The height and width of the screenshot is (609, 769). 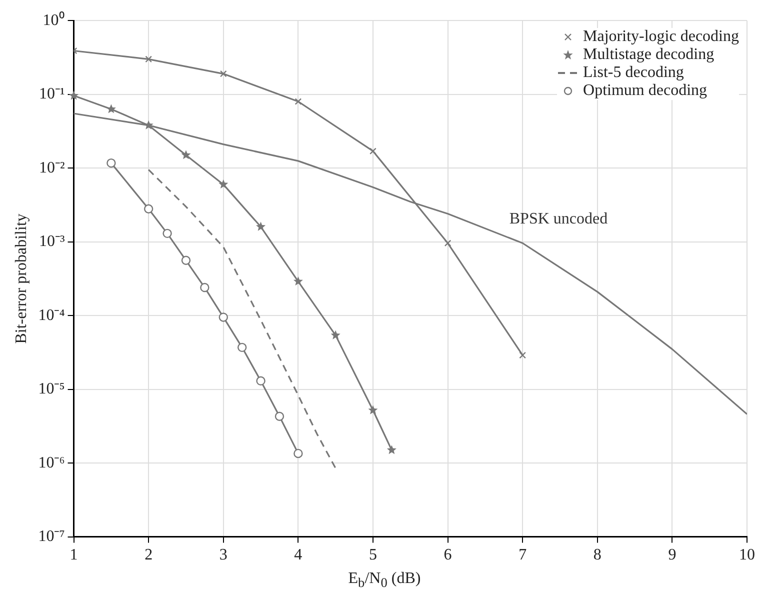 What do you see at coordinates (223, 555) in the screenshot?
I see `x-tick-label: 3` at bounding box center [223, 555].